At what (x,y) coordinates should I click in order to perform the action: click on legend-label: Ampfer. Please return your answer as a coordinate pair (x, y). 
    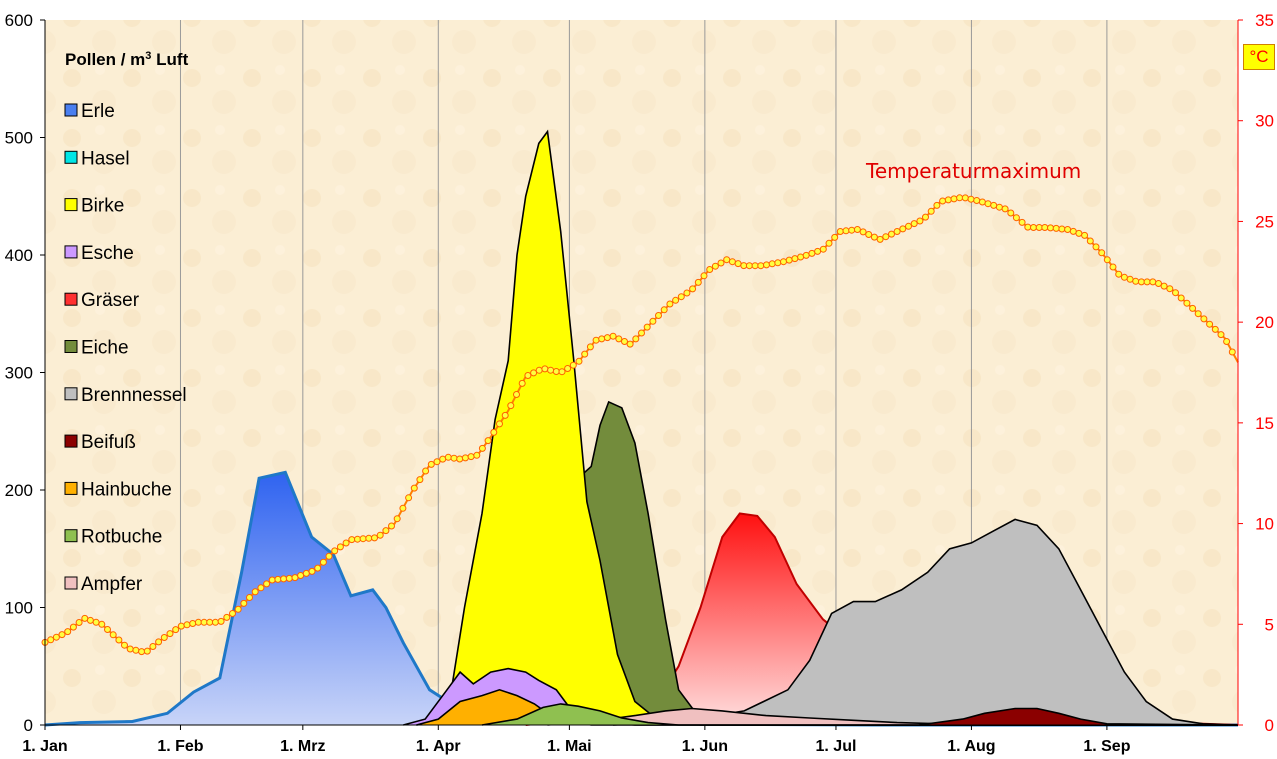
    Looking at the image, I should click on (112, 584).